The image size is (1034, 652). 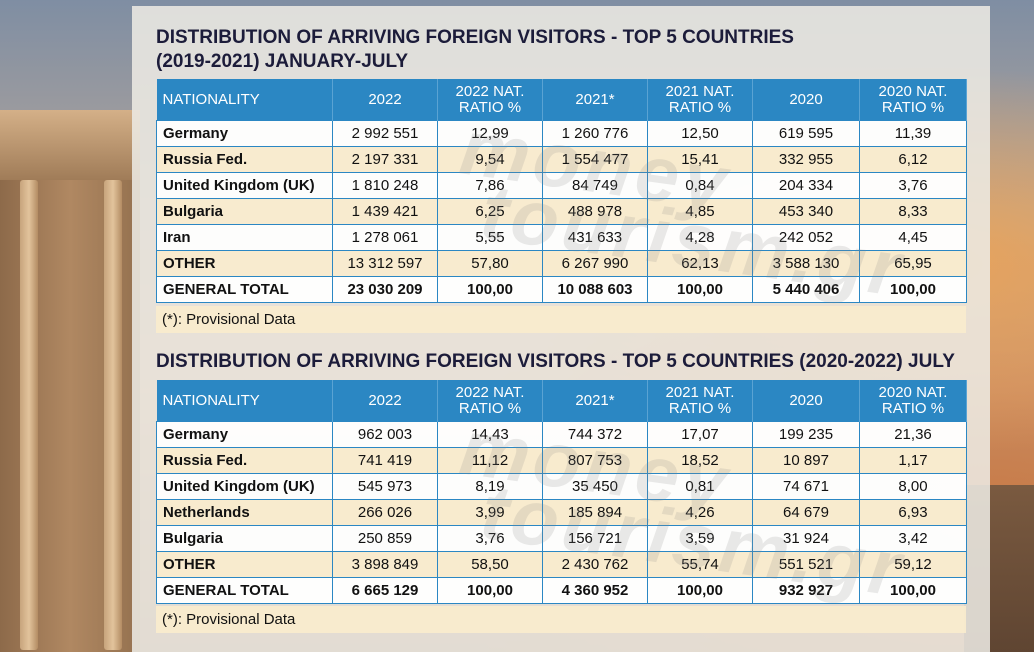 I want to click on value-cell: 12,99, so click(x=490, y=133).